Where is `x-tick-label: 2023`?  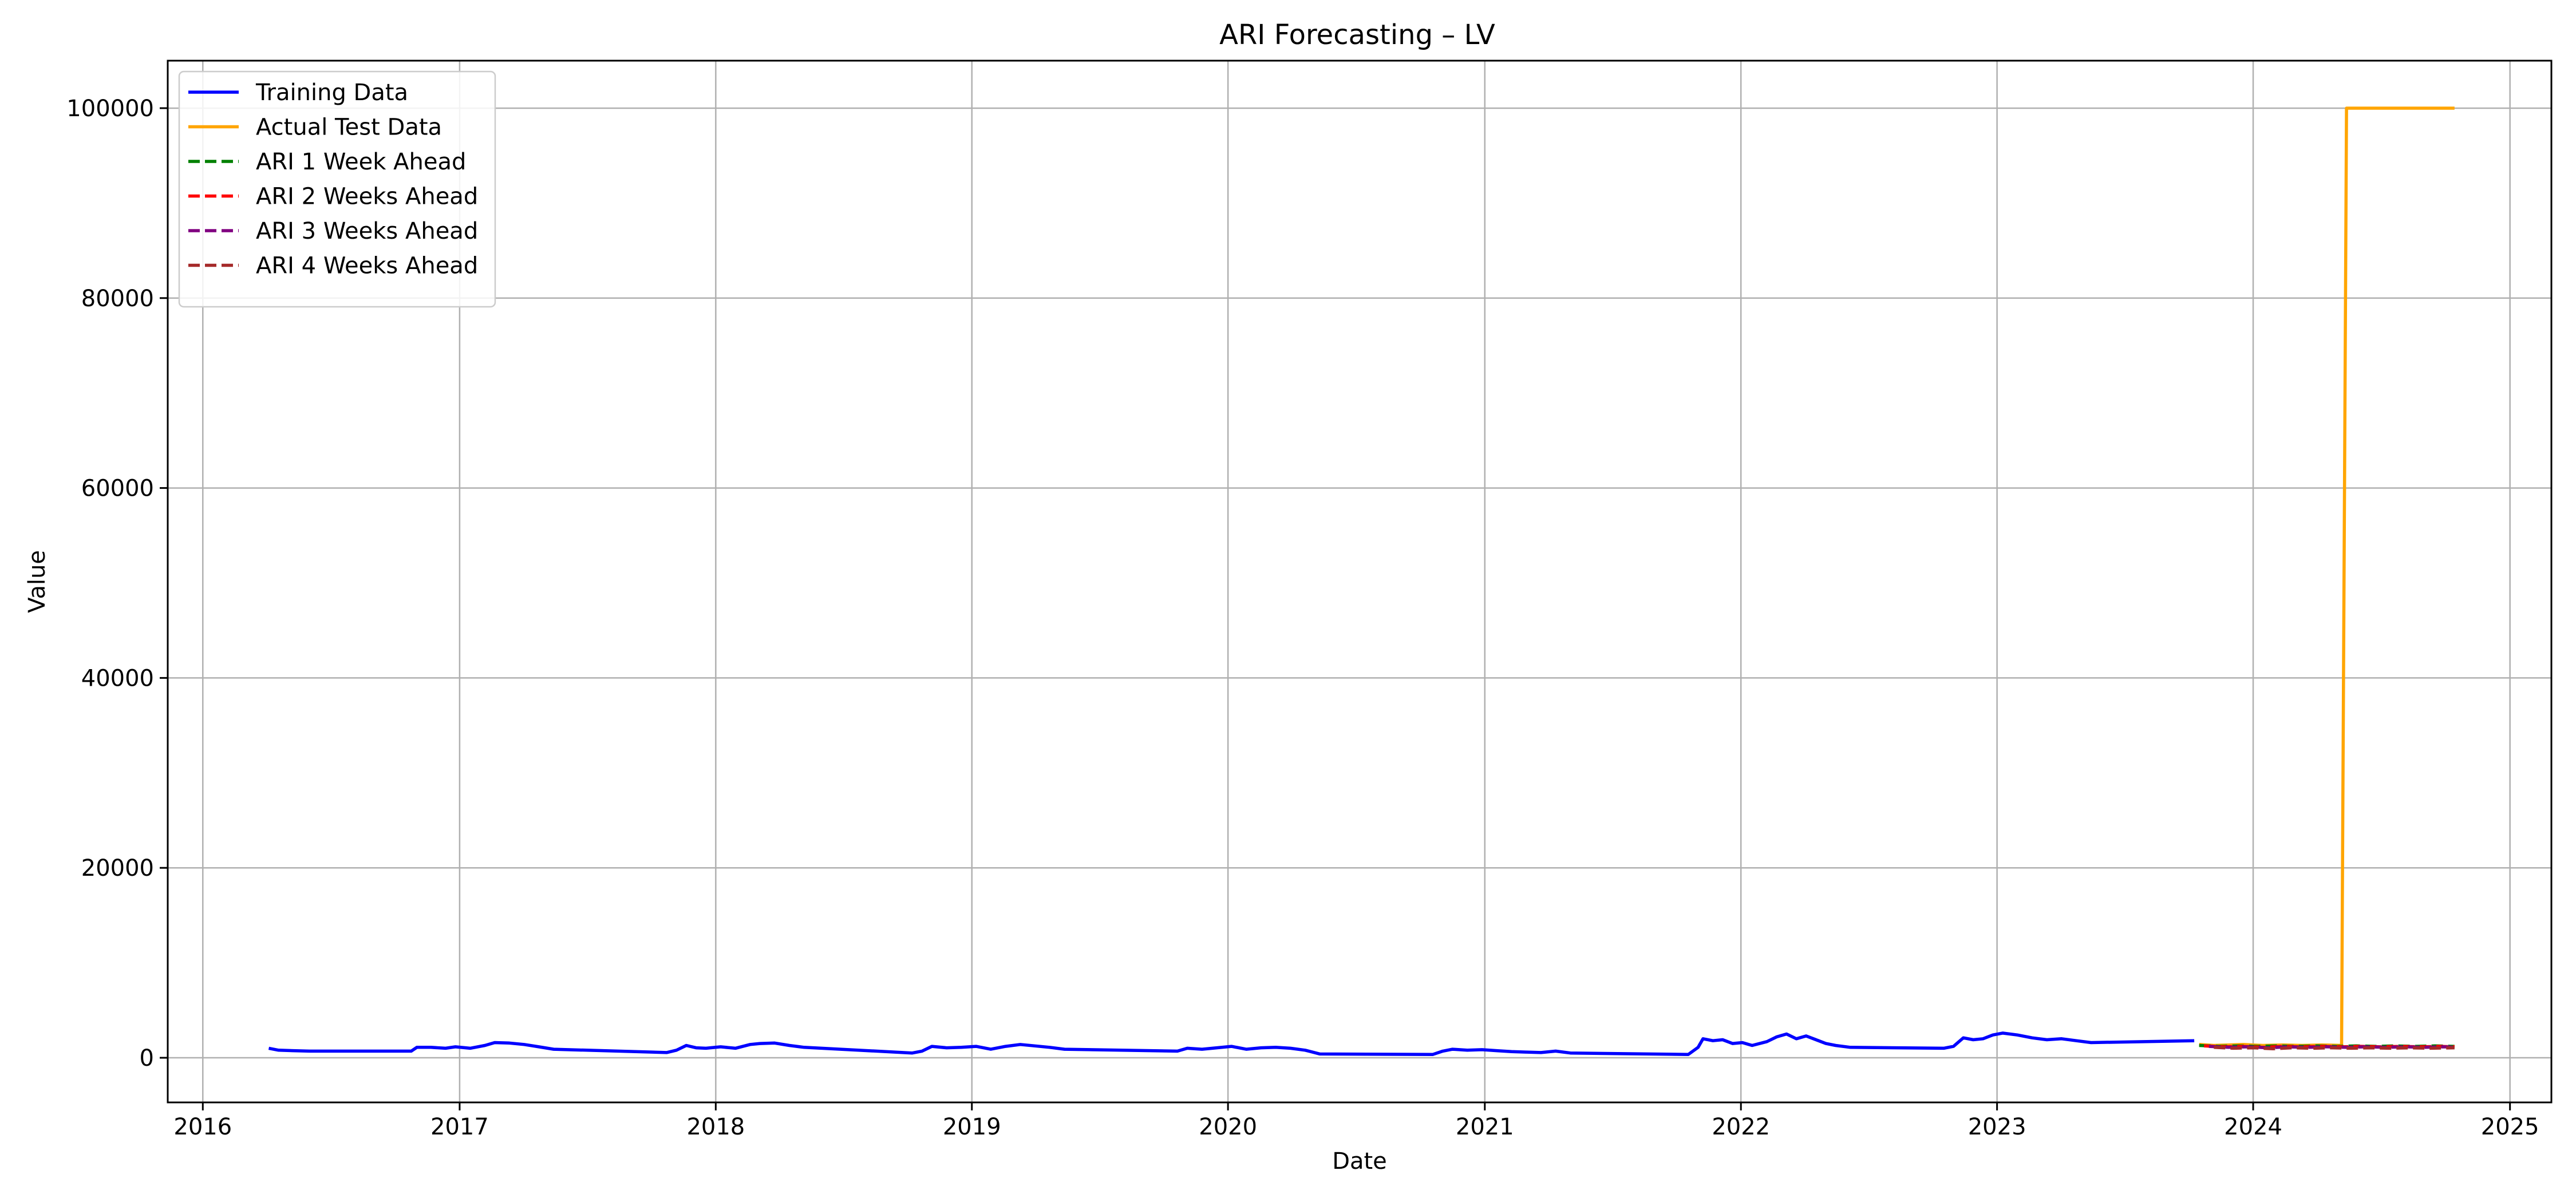
x-tick-label: 2023 is located at coordinates (1997, 1127).